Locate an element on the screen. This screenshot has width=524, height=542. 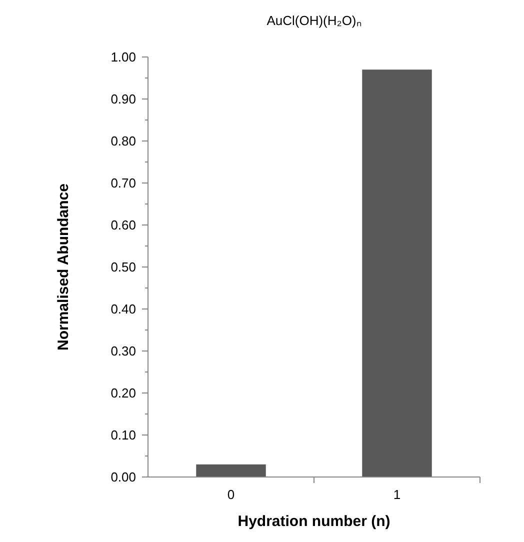
x-axis-title: Hydration number (n) is located at coordinates (314, 521).